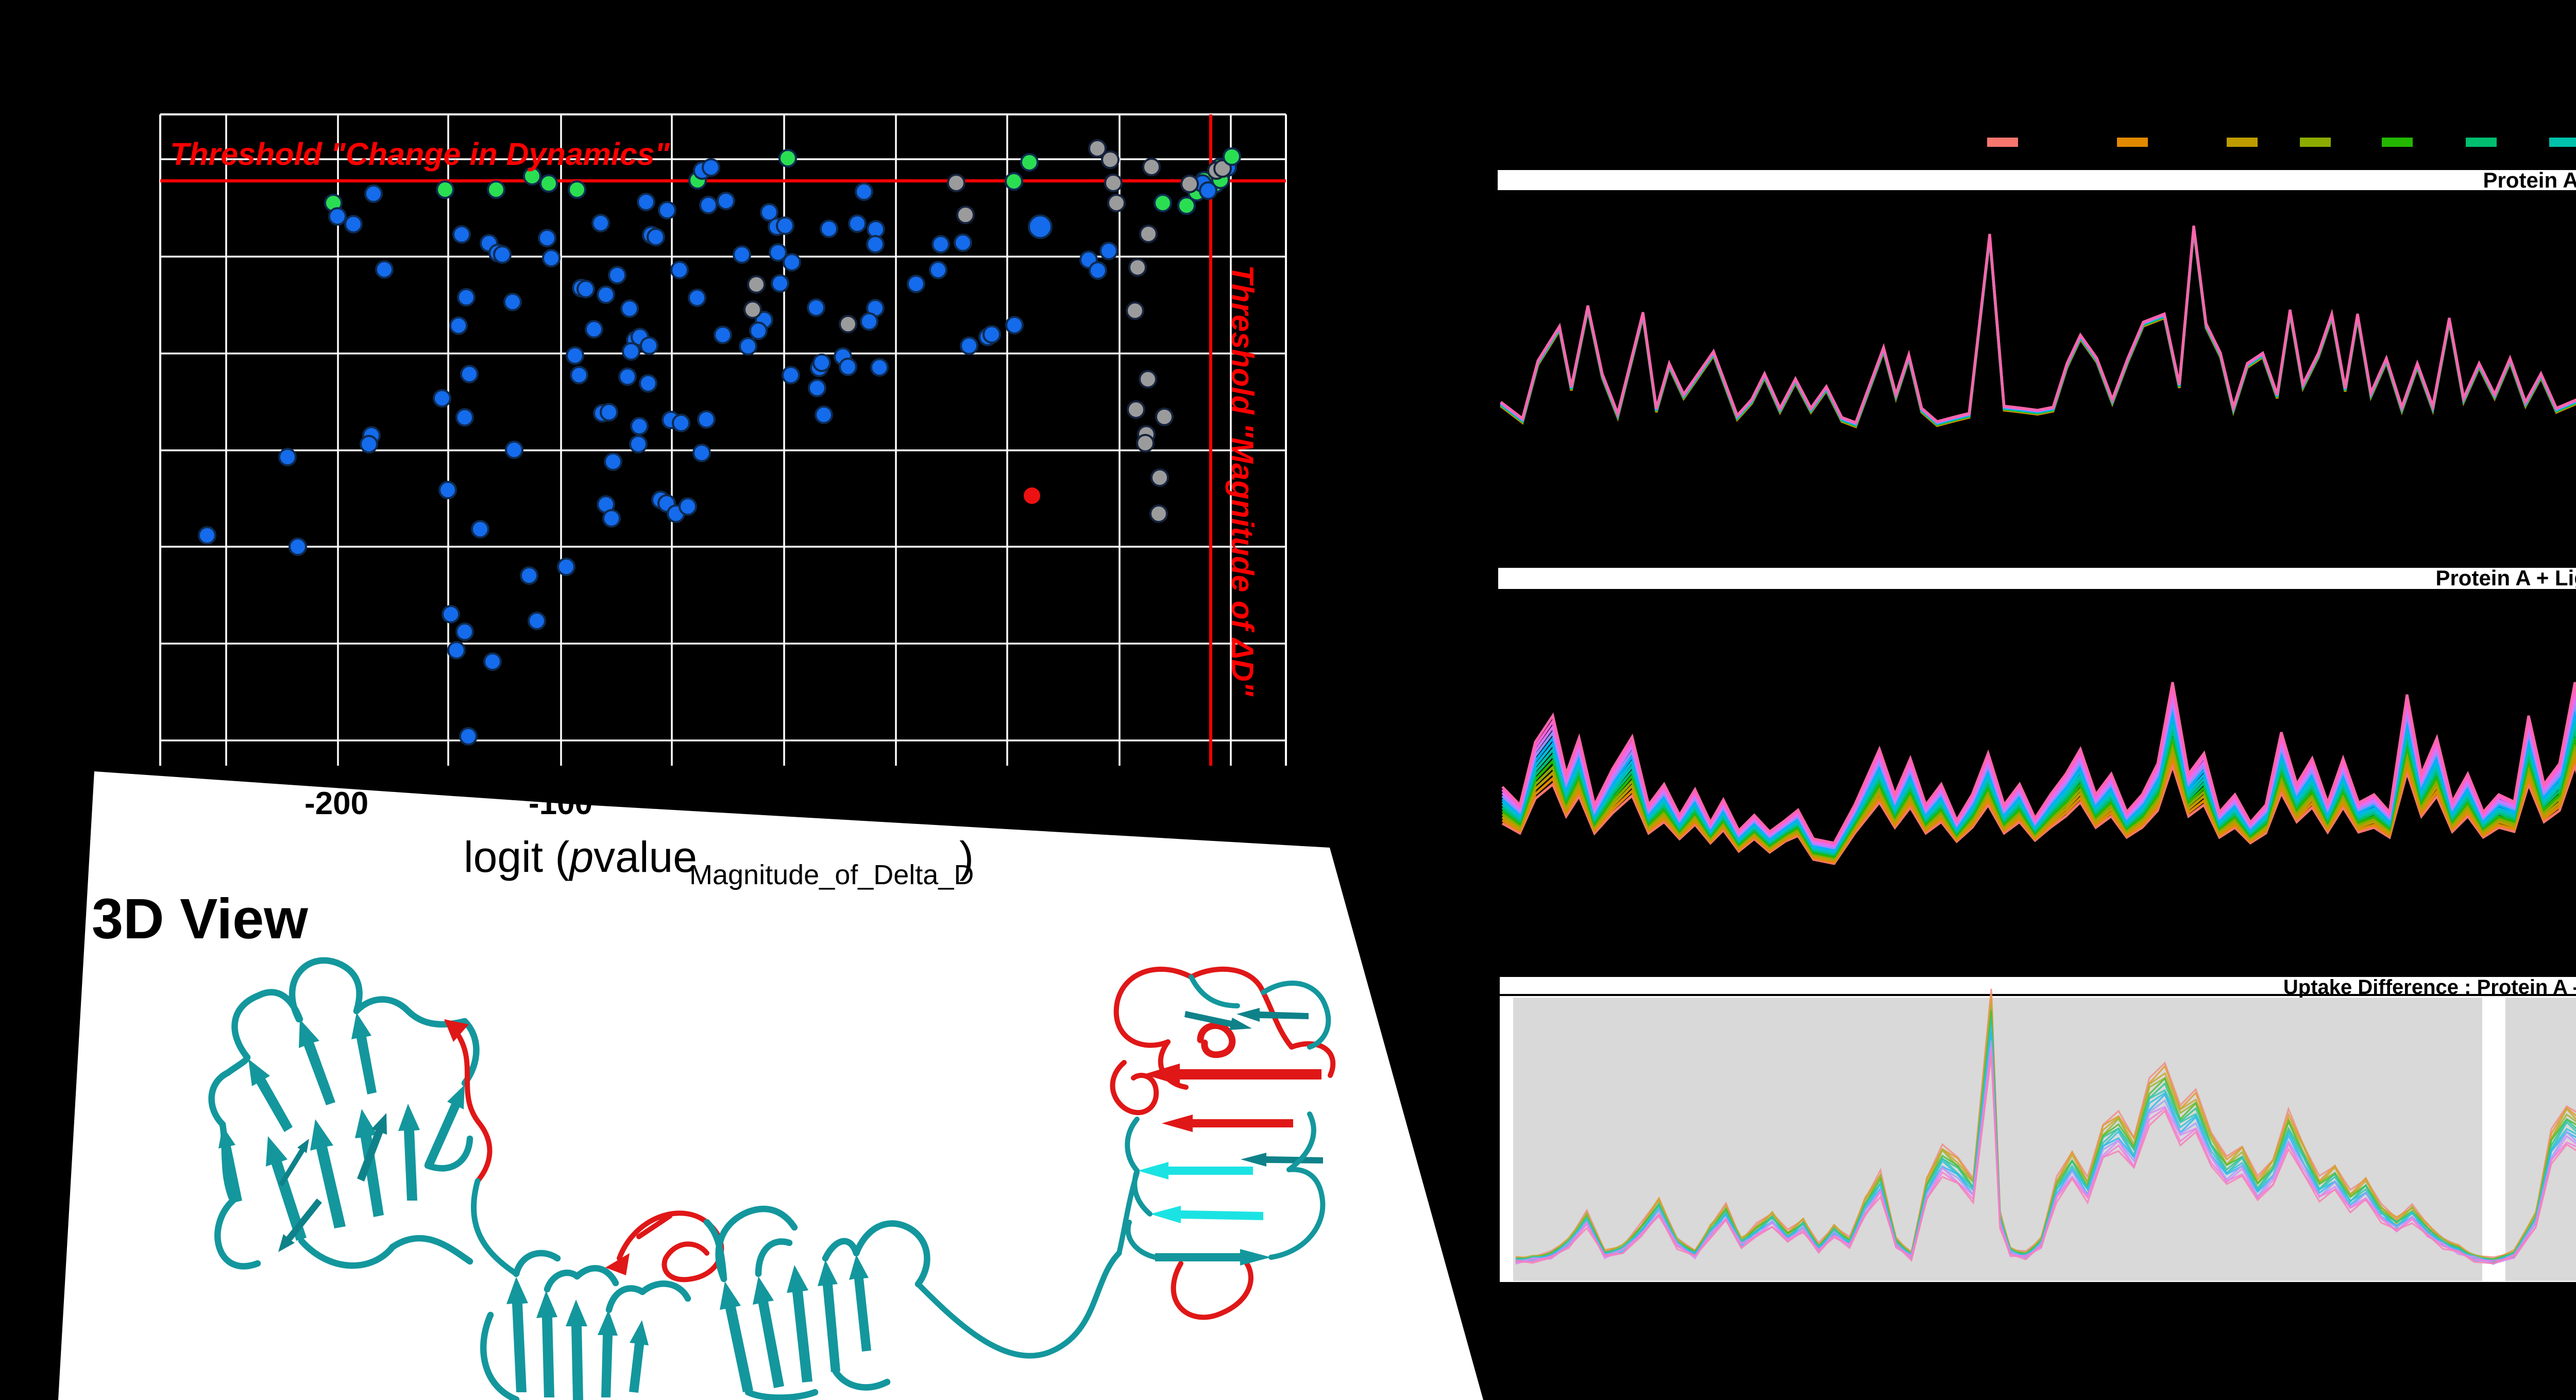 The width and height of the screenshot is (2576, 1400). What do you see at coordinates (581, 857) in the screenshot?
I see `svg-text: logit (pvalue` at bounding box center [581, 857].